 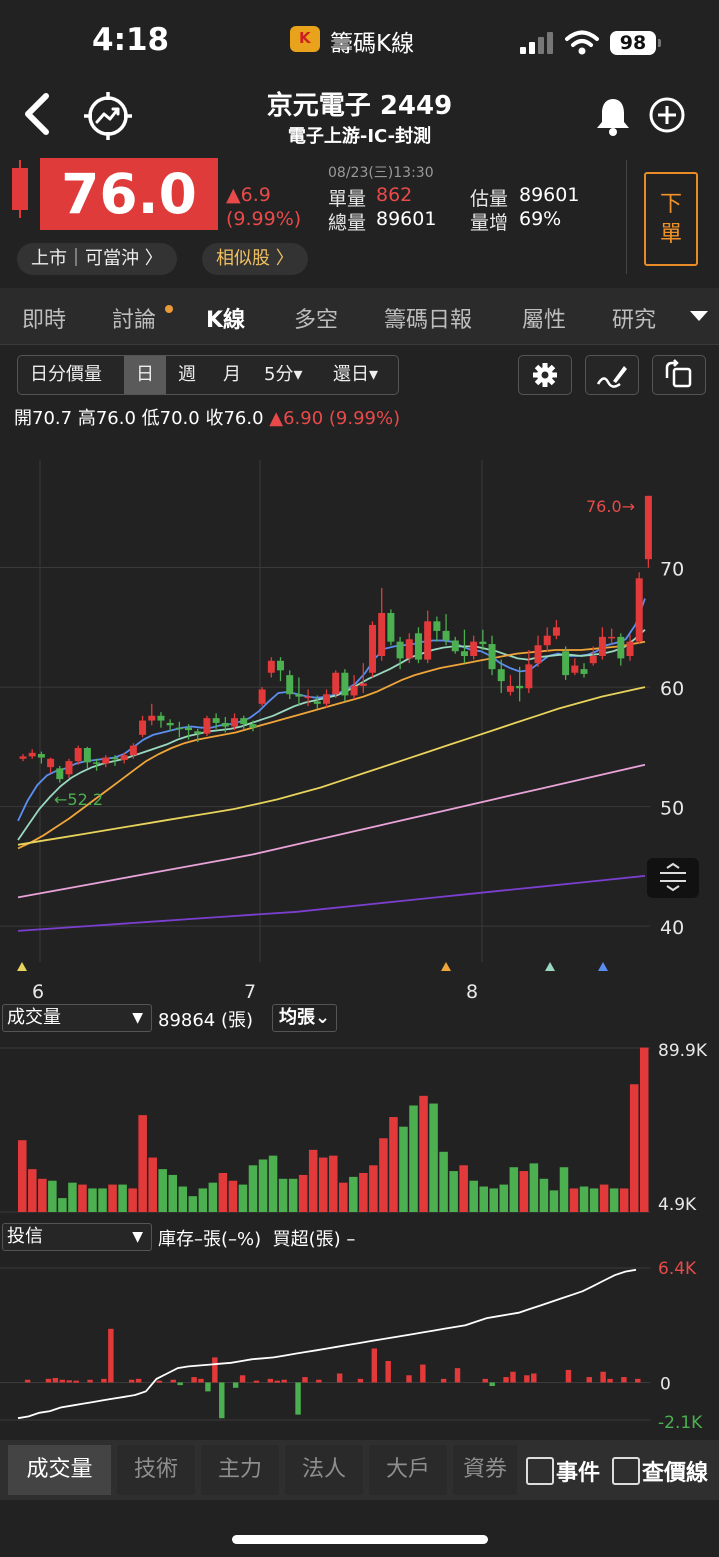 What do you see at coordinates (673, 878) in the screenshot?
I see `chart-zoom-handle` at bounding box center [673, 878].